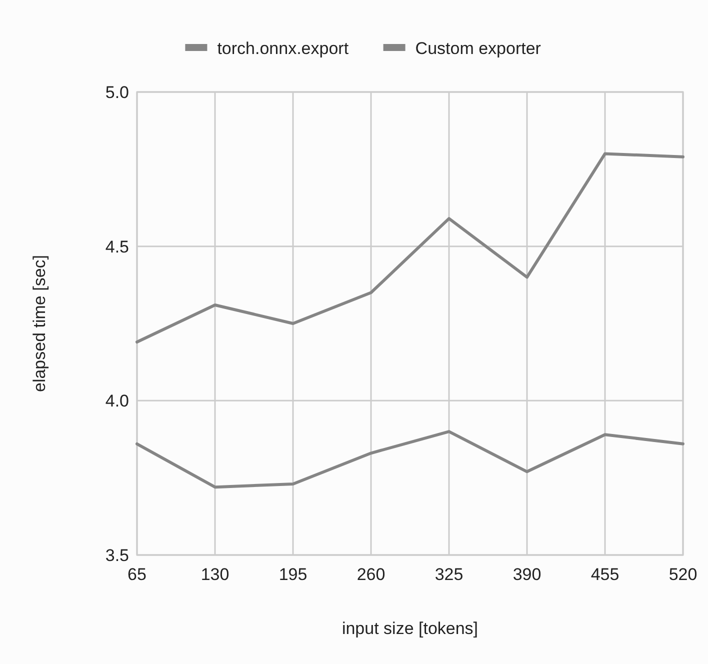  Describe the element at coordinates (39, 323) in the screenshot. I see `y-axis-title: elapsed time [sec]` at that location.